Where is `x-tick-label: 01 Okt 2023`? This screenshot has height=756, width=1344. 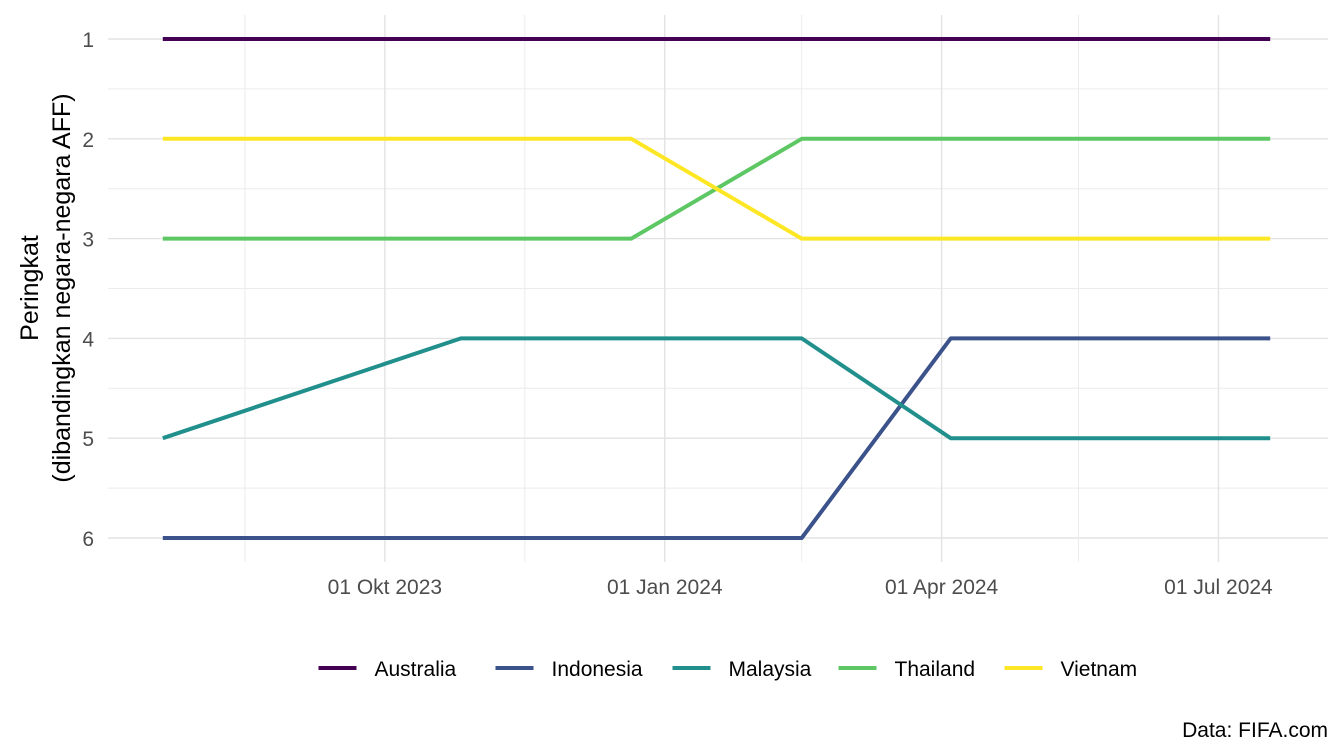 x-tick-label: 01 Okt 2023 is located at coordinates (385, 587).